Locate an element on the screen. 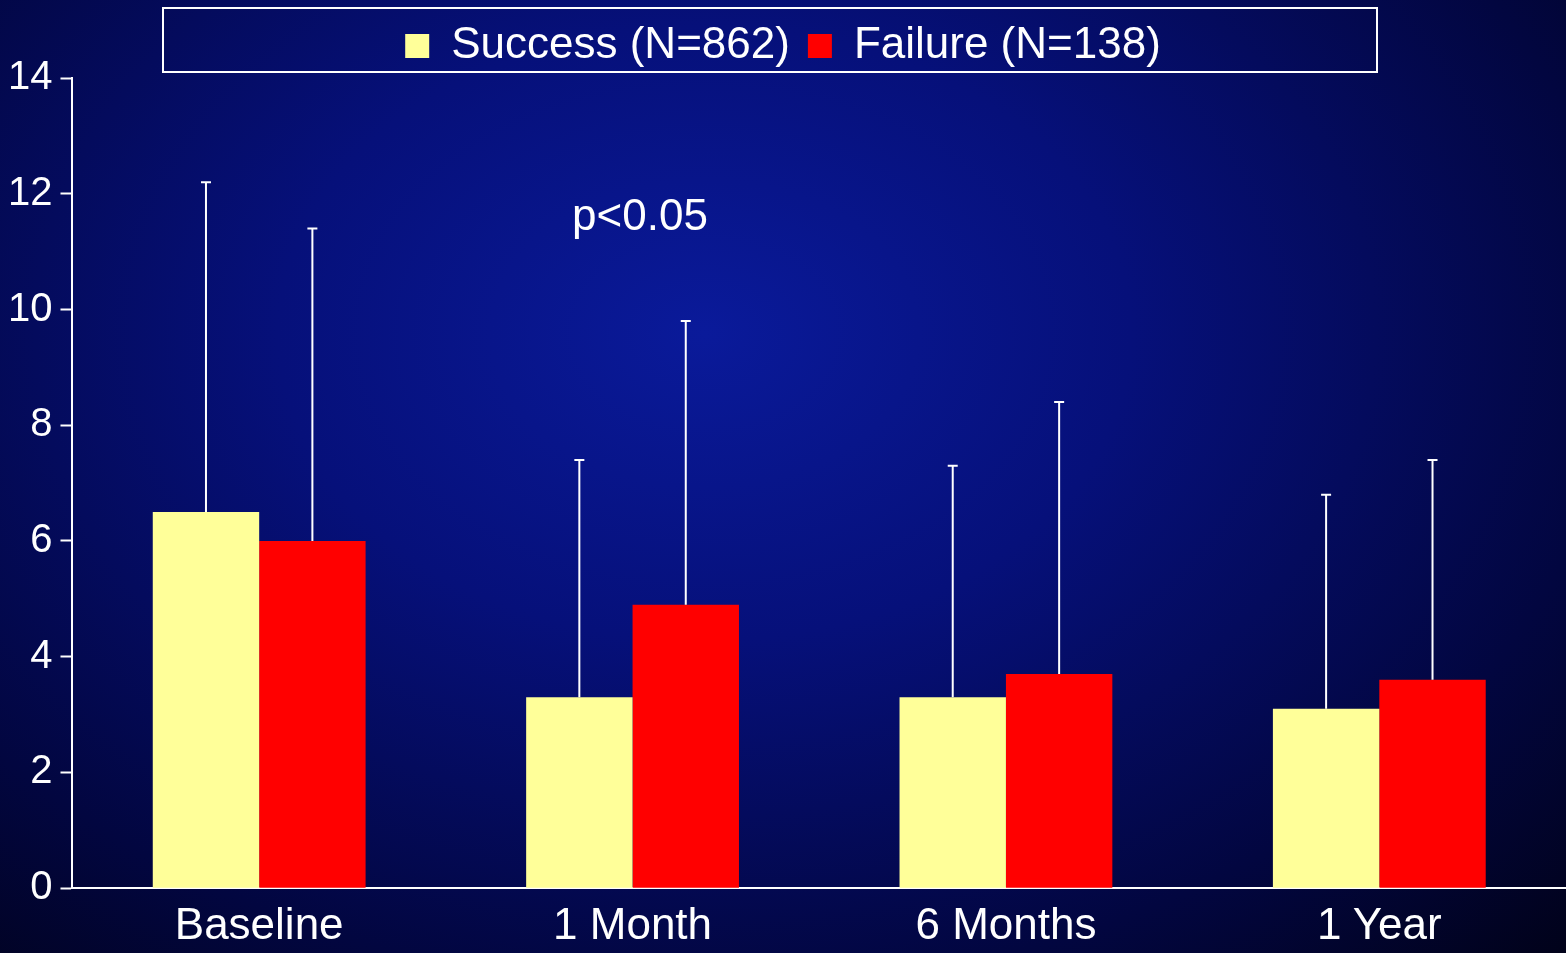  x-tick-label: 1 Month is located at coordinates (633, 923).